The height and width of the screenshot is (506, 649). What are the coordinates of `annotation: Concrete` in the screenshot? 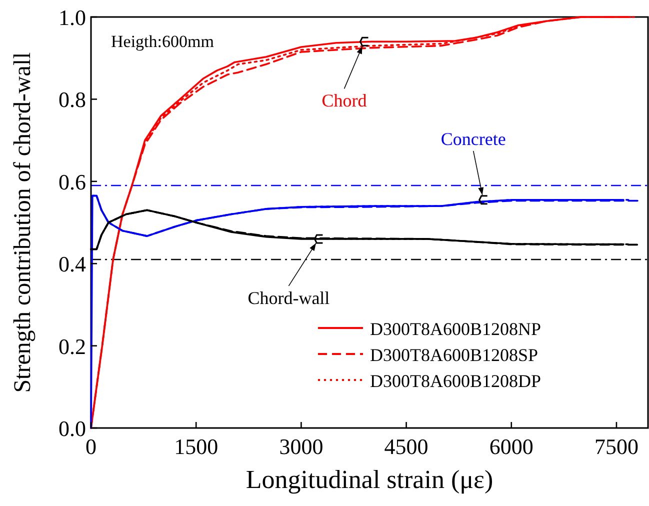 It's located at (473, 138).